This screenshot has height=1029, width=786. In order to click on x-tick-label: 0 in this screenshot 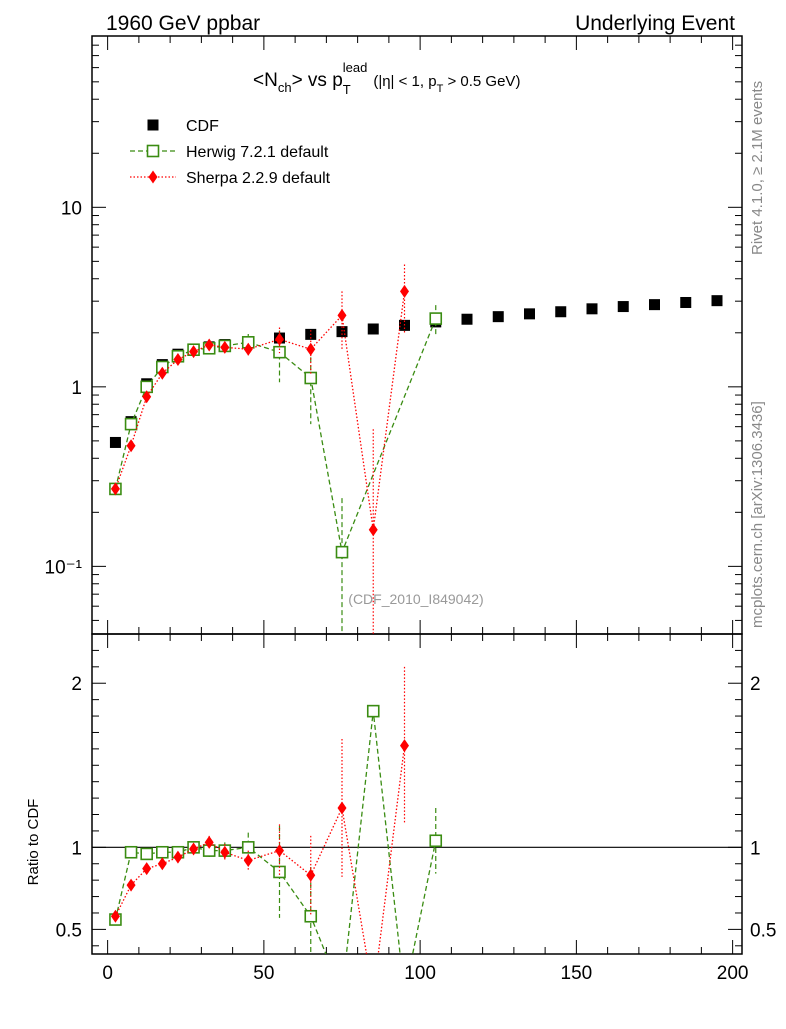, I will do `click(107, 973)`.